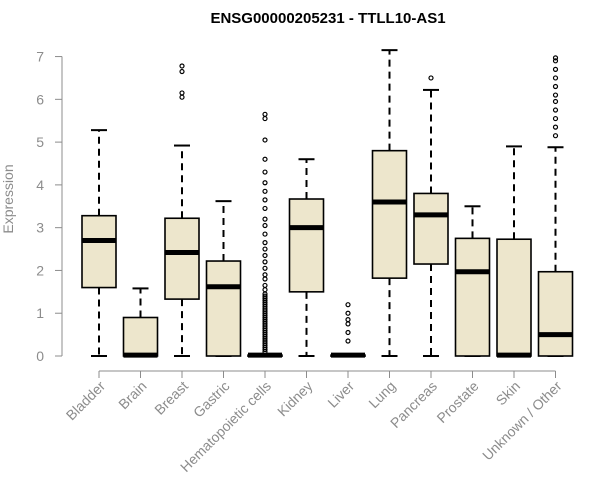 This screenshot has height=500, width=600. Describe the element at coordinates (40, 270) in the screenshot. I see `y-tick-label: 2` at that location.